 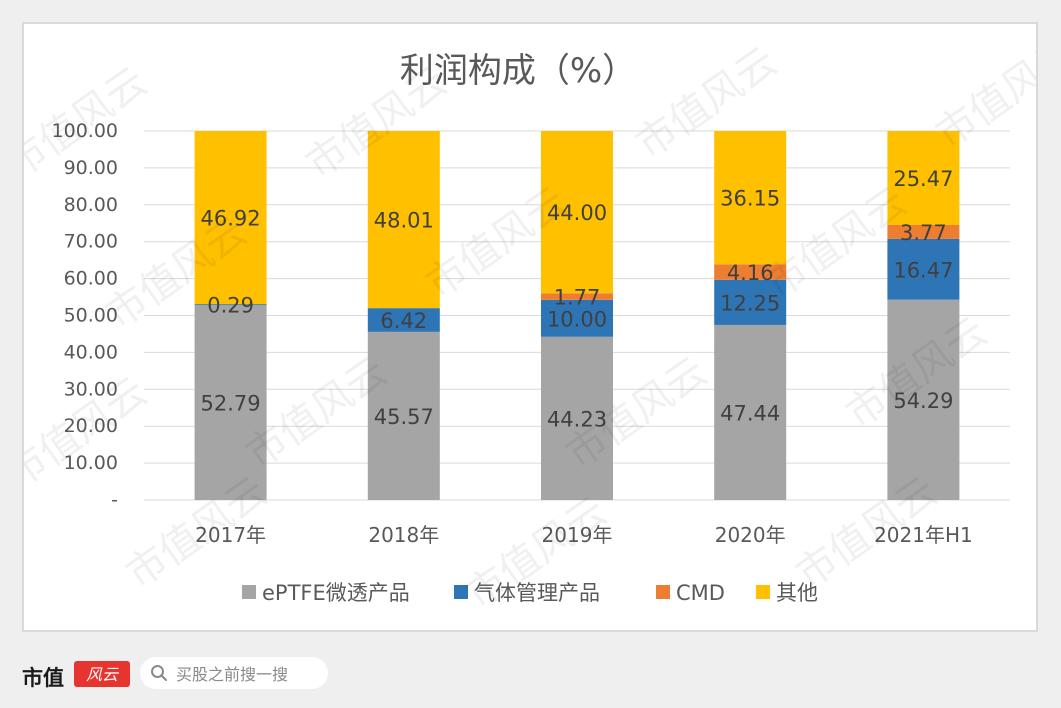 I want to click on x-tick-label: 2021年H1, so click(x=923, y=535).